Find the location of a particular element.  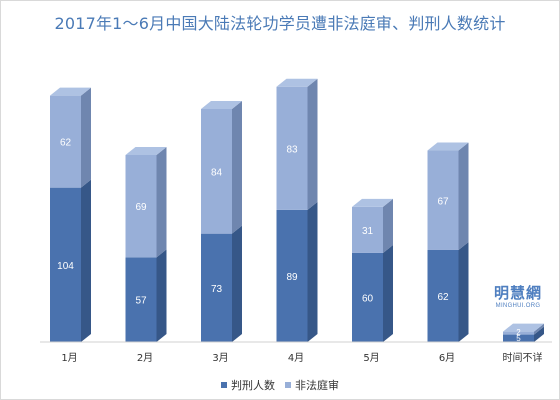

x-tick-label-1: 1月 is located at coordinates (69, 358).